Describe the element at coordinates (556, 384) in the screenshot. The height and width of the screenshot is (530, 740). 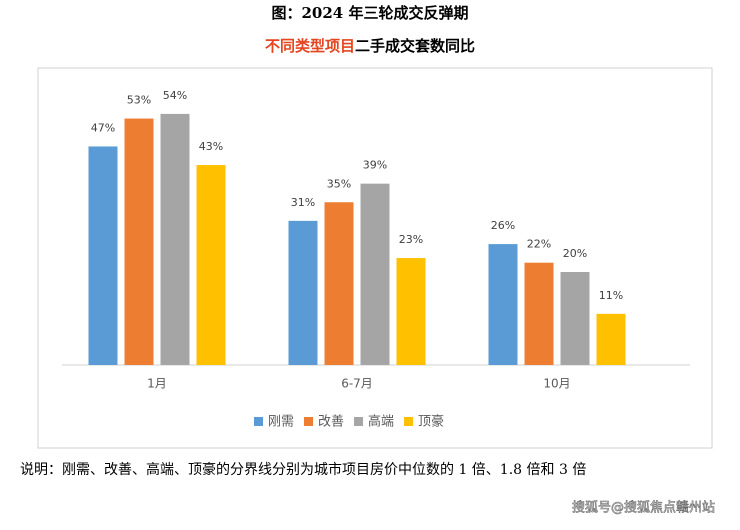
I see `x-tick-label: 10月` at that location.